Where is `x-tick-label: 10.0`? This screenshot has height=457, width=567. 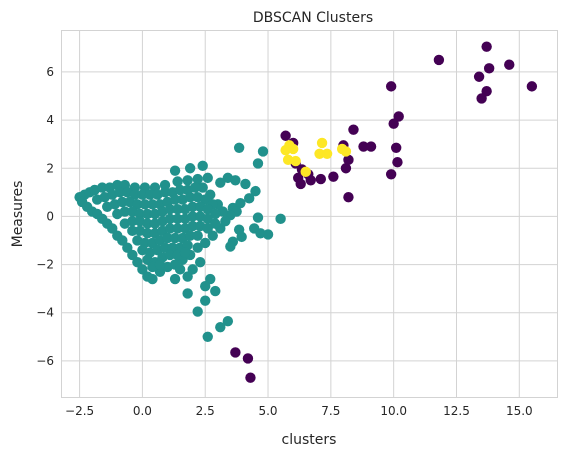
x-tick-label: 10.0 is located at coordinates (393, 411).